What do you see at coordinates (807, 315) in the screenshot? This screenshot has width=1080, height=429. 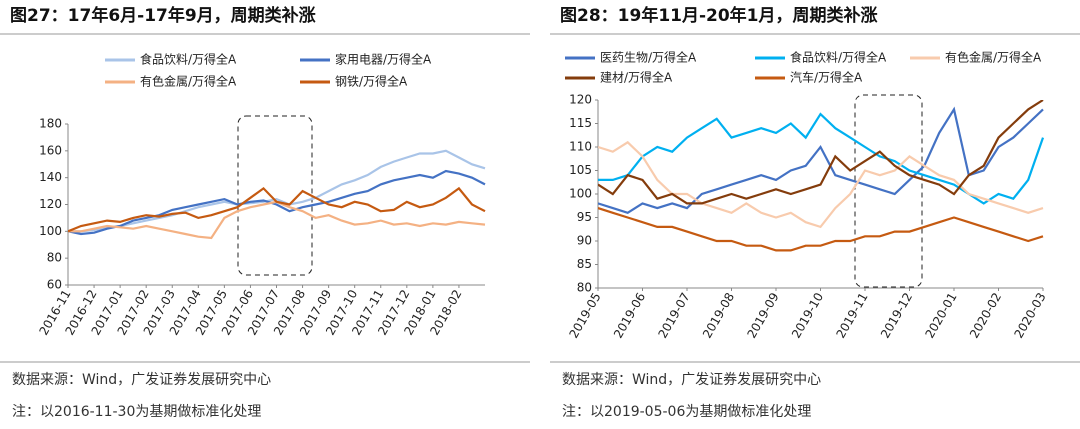 I see `x-tick-label: 2019-10` at bounding box center [807, 315].